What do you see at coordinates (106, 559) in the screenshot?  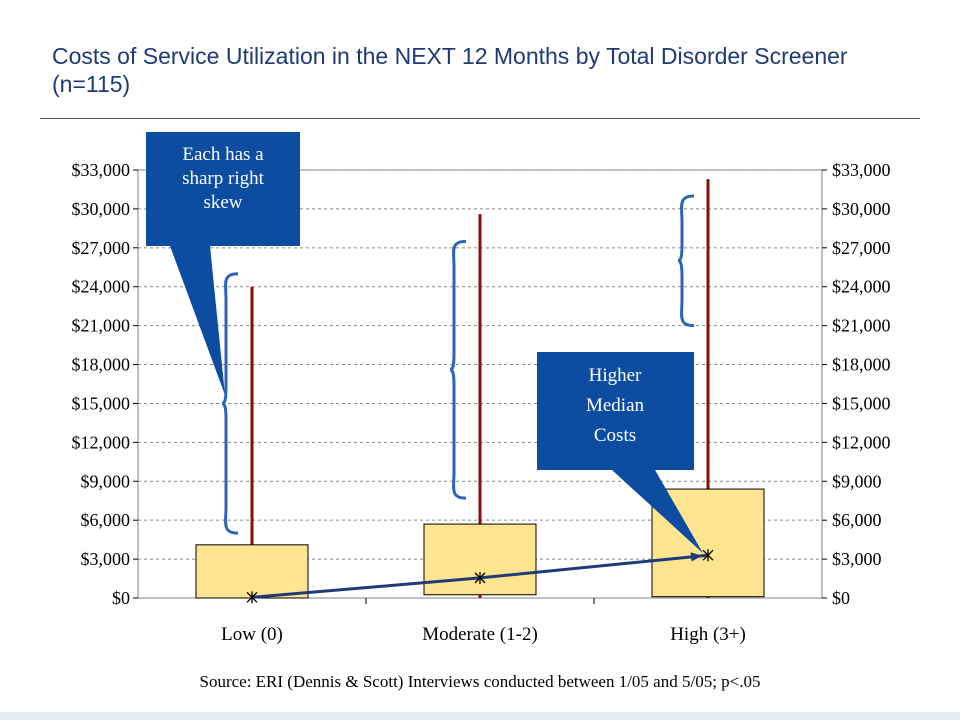 I see `y-tick-label-left: $3,000` at bounding box center [106, 559].